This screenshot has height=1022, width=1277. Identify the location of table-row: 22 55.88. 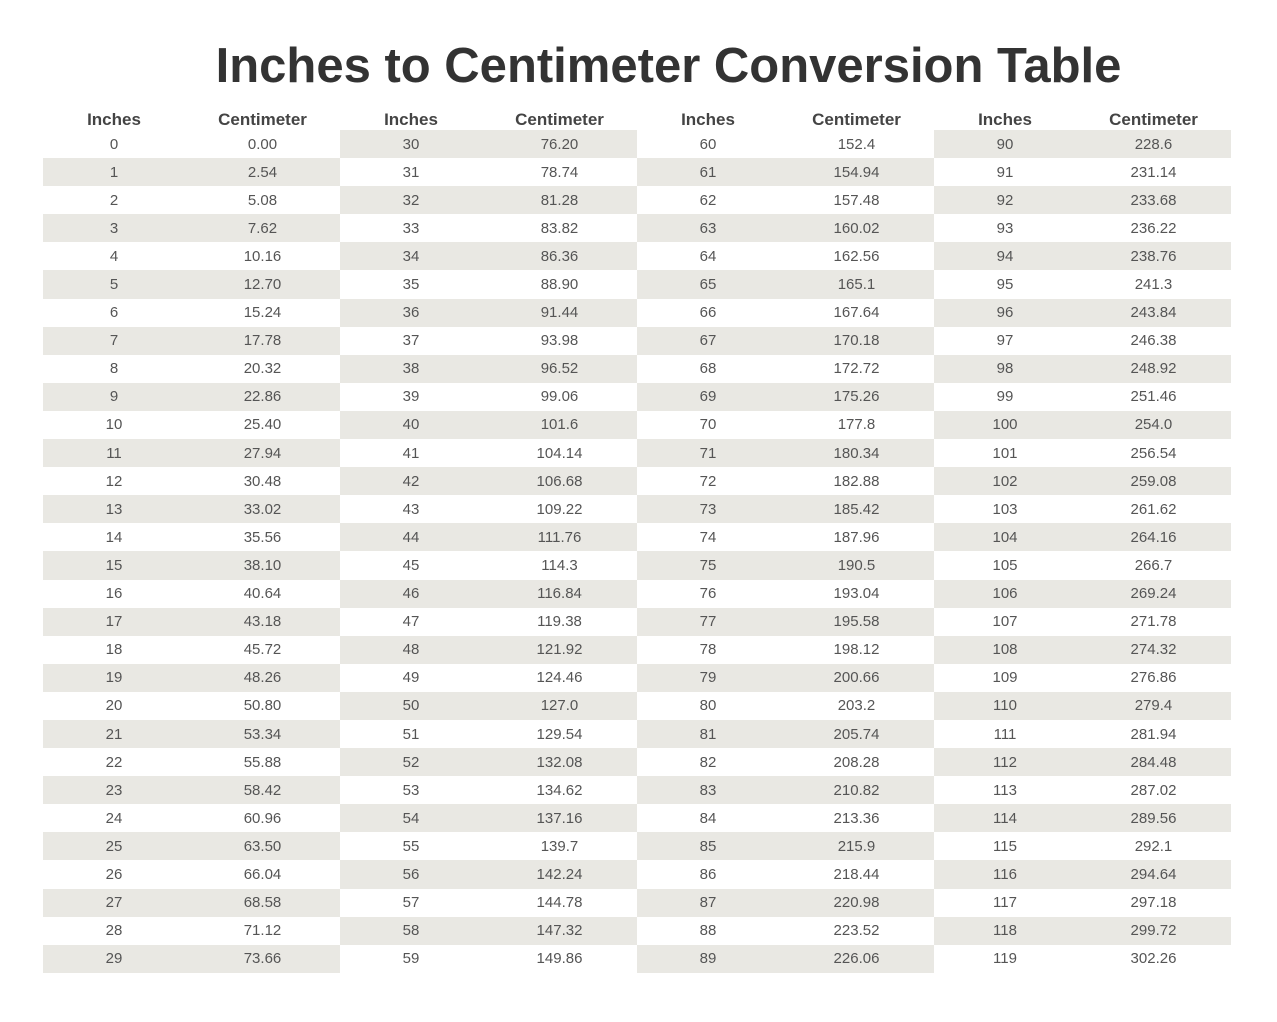
(191, 762).